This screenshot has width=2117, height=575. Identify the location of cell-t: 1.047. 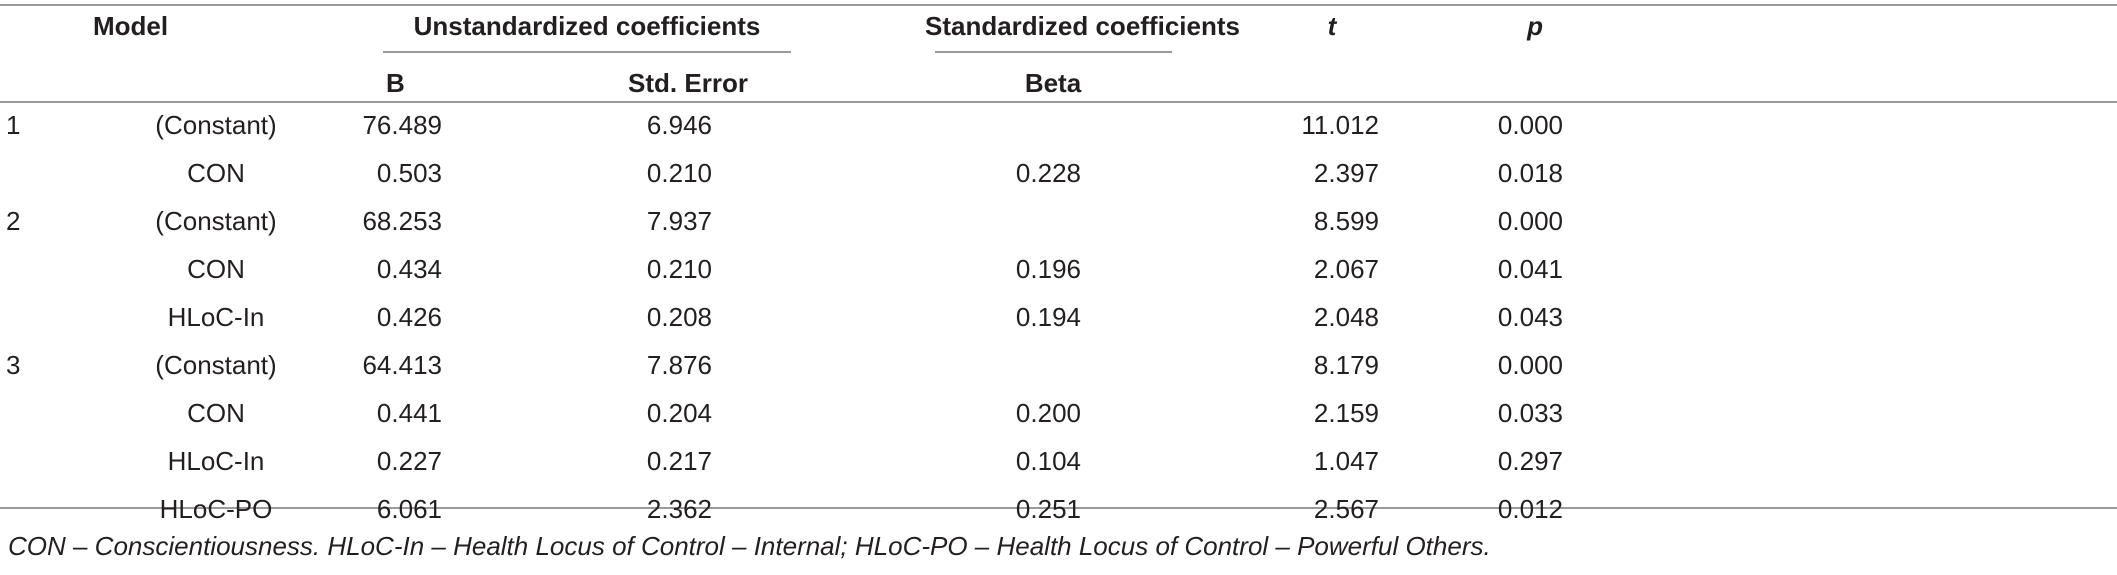
(1346, 461).